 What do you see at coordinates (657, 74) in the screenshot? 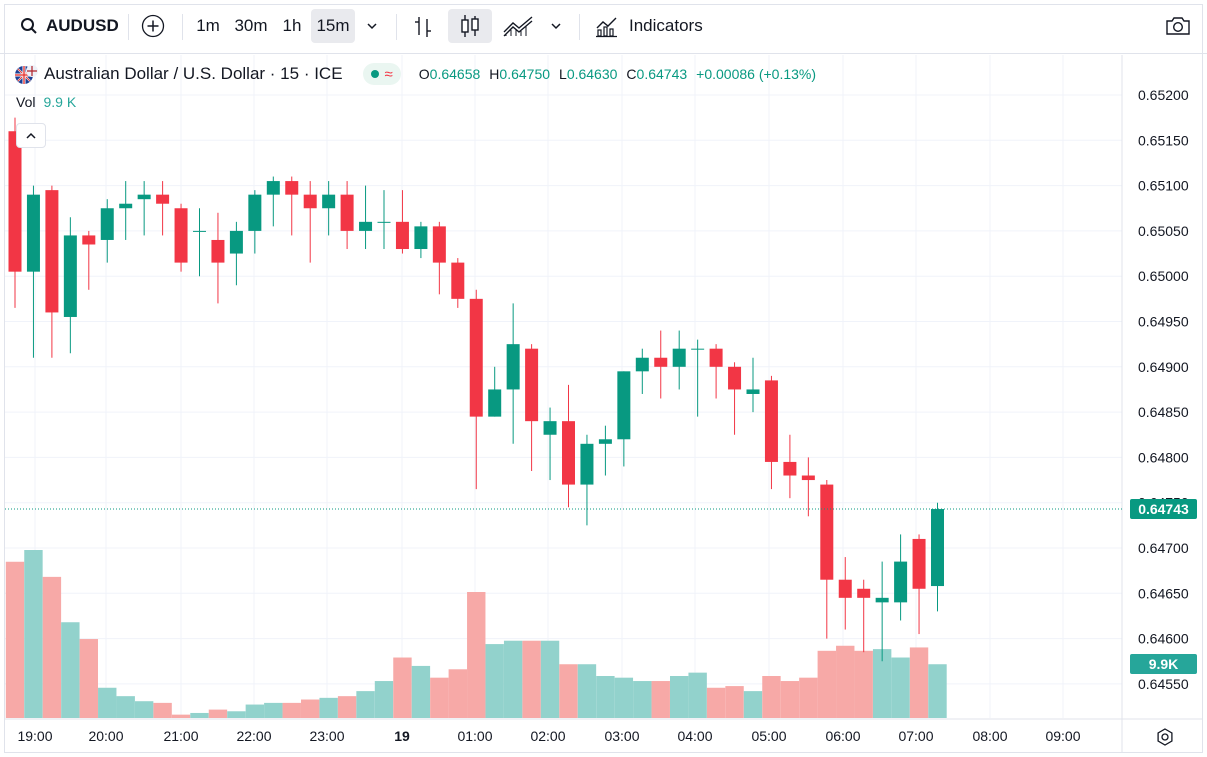
I see `close-value: C0.64743` at bounding box center [657, 74].